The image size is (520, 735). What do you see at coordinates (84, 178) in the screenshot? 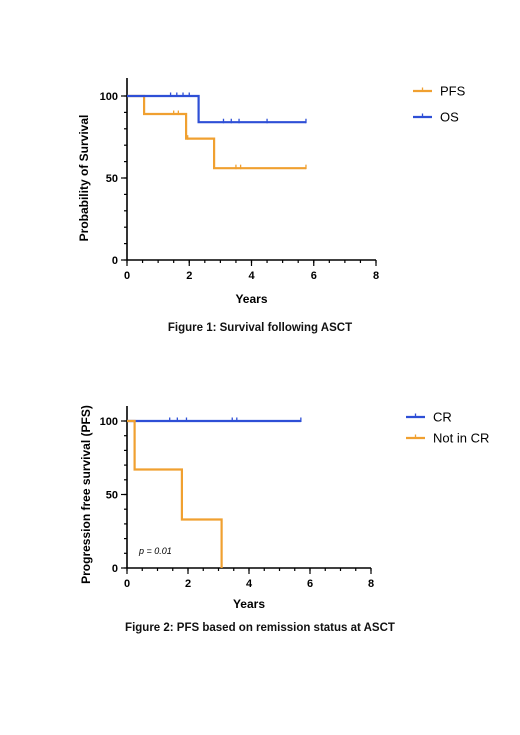
I see `y-axis-label: Probability of Survival` at bounding box center [84, 178].